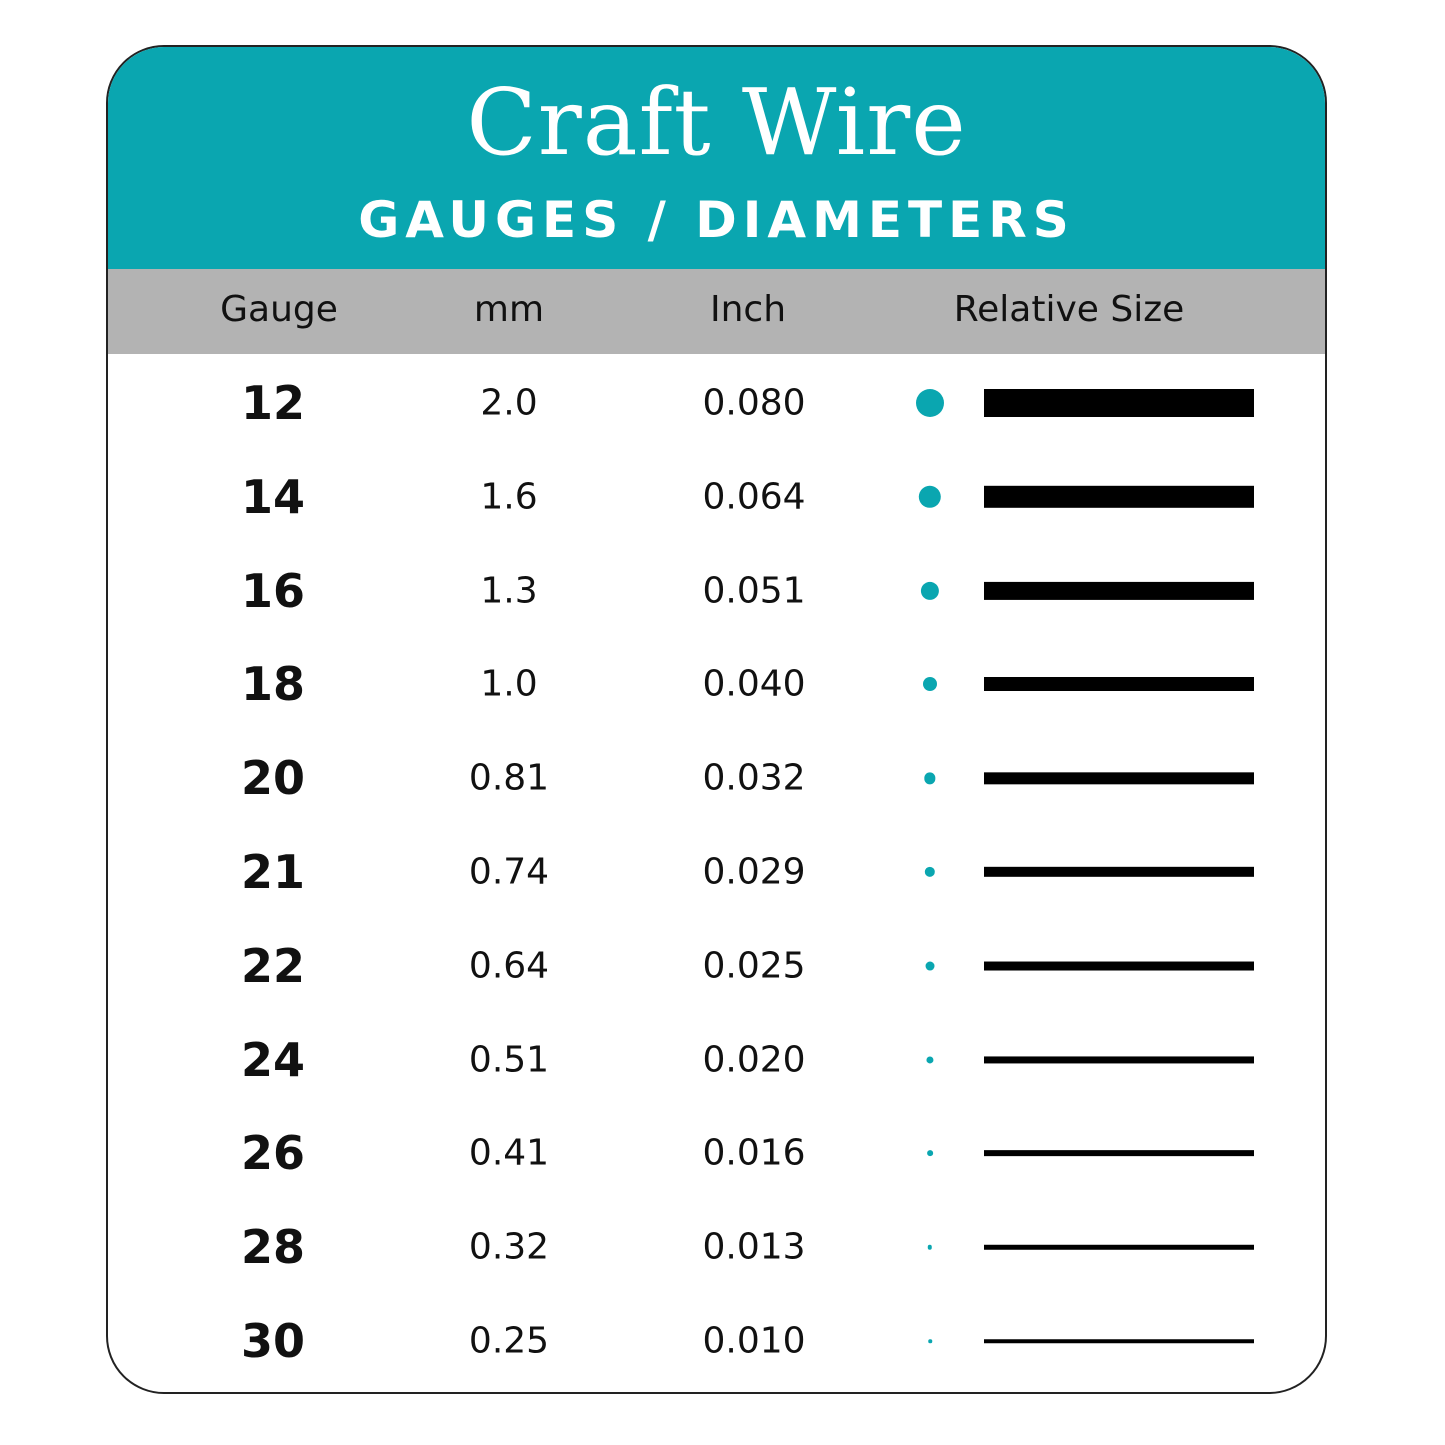  I want to click on gauge-value: 30, so click(273, 1341).